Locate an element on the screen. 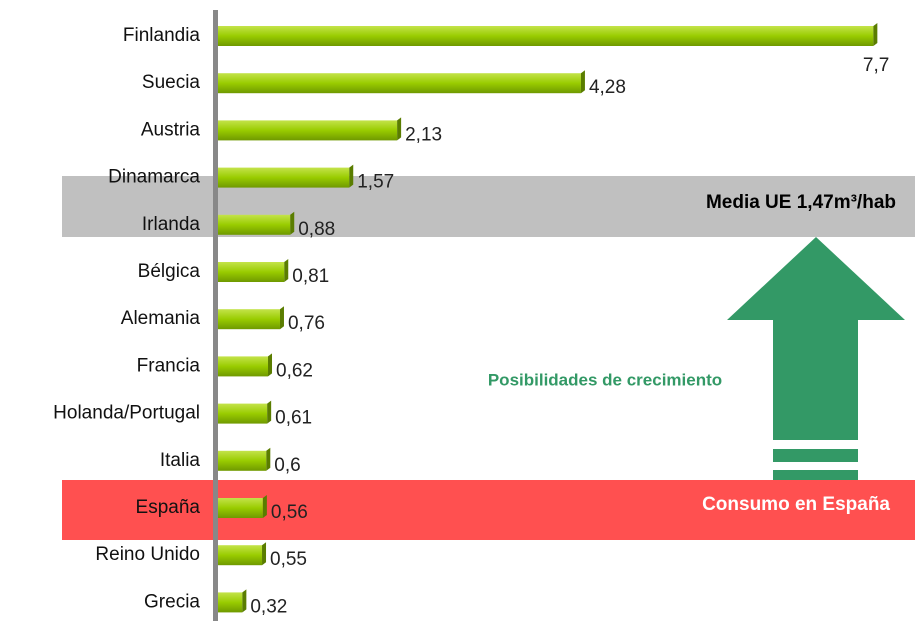 The height and width of the screenshot is (626, 915). spain-label: Consumo en España is located at coordinates (796, 504).